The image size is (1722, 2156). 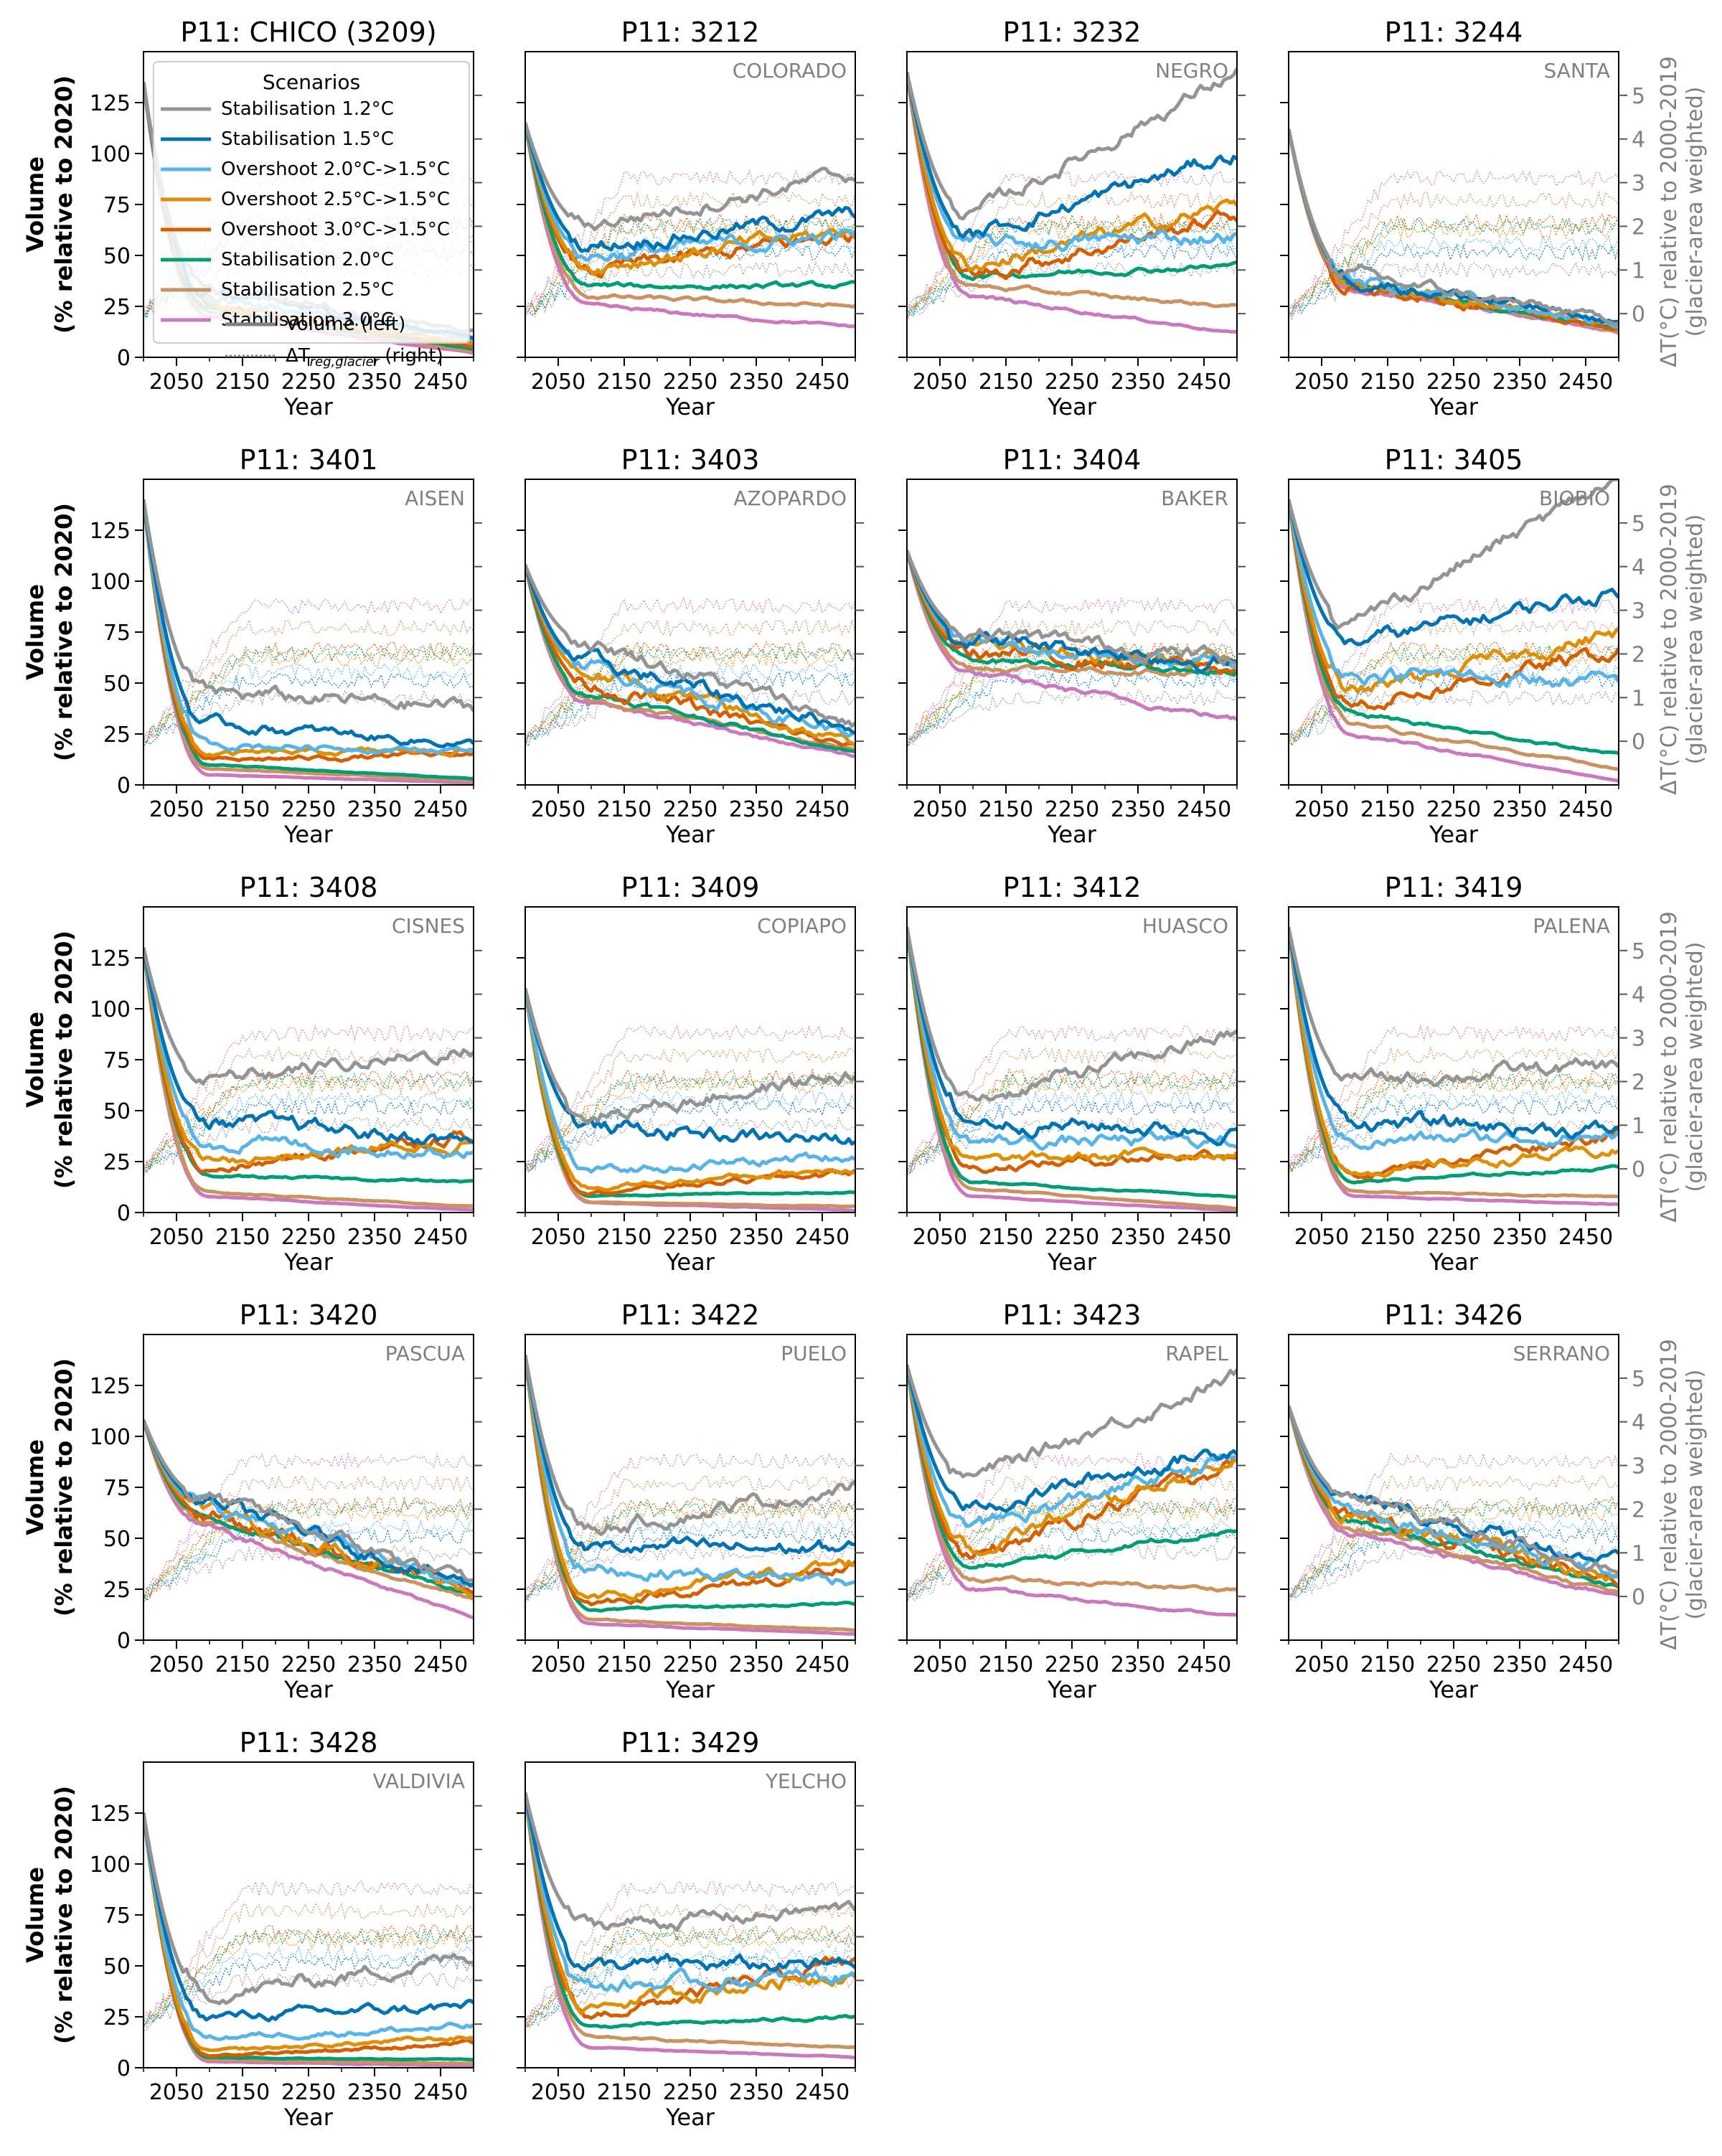 What do you see at coordinates (117, 633) in the screenshot?
I see `y-tick-label: 75` at bounding box center [117, 633].